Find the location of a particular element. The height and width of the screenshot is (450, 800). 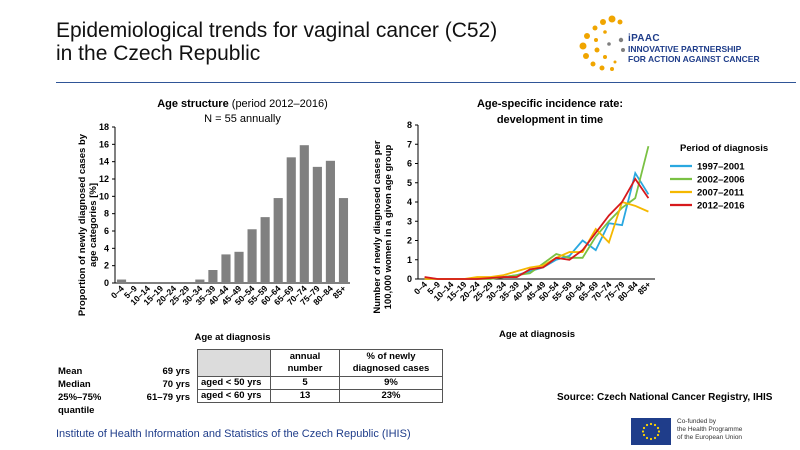

stat-label: 25%–75% quantile is located at coordinates (80, 404).